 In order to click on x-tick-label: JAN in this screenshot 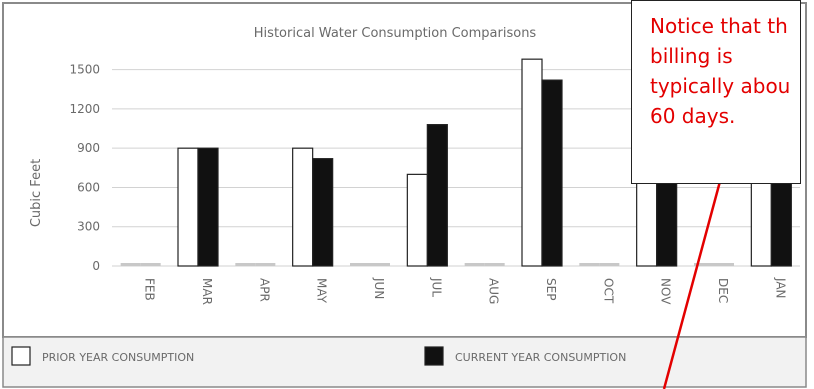, I will do `click(780, 288)`.